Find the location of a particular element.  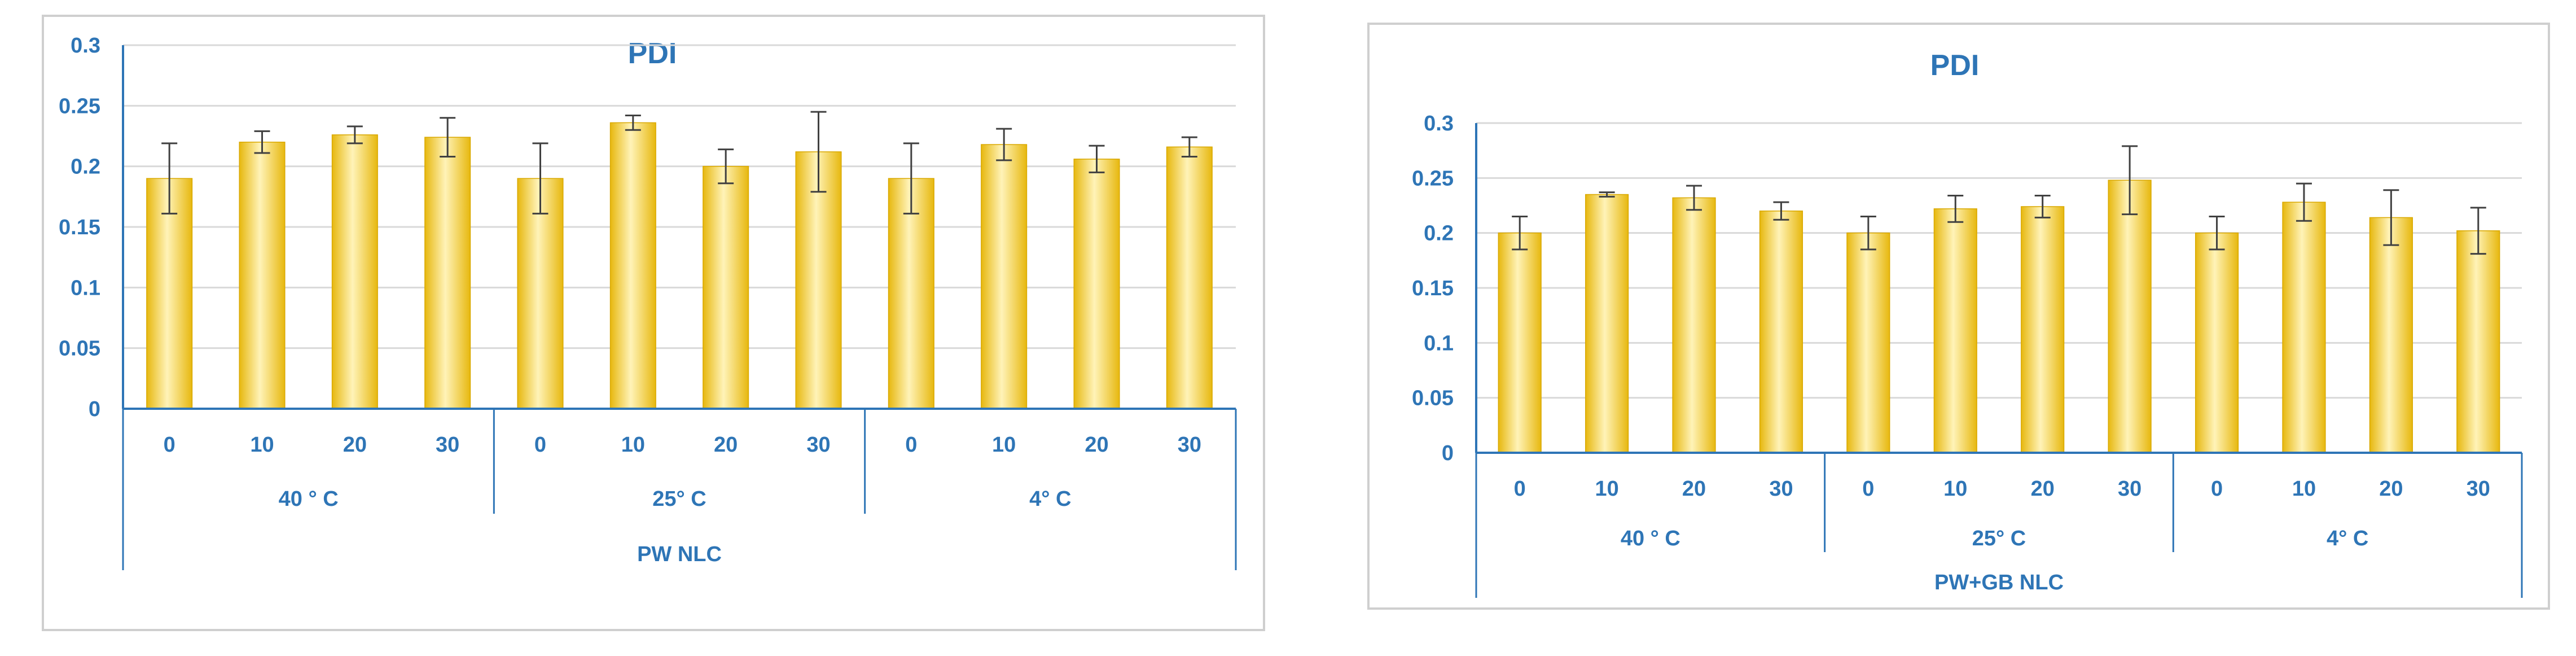

outer-category-label: PW+GB NLC is located at coordinates (1999, 582).